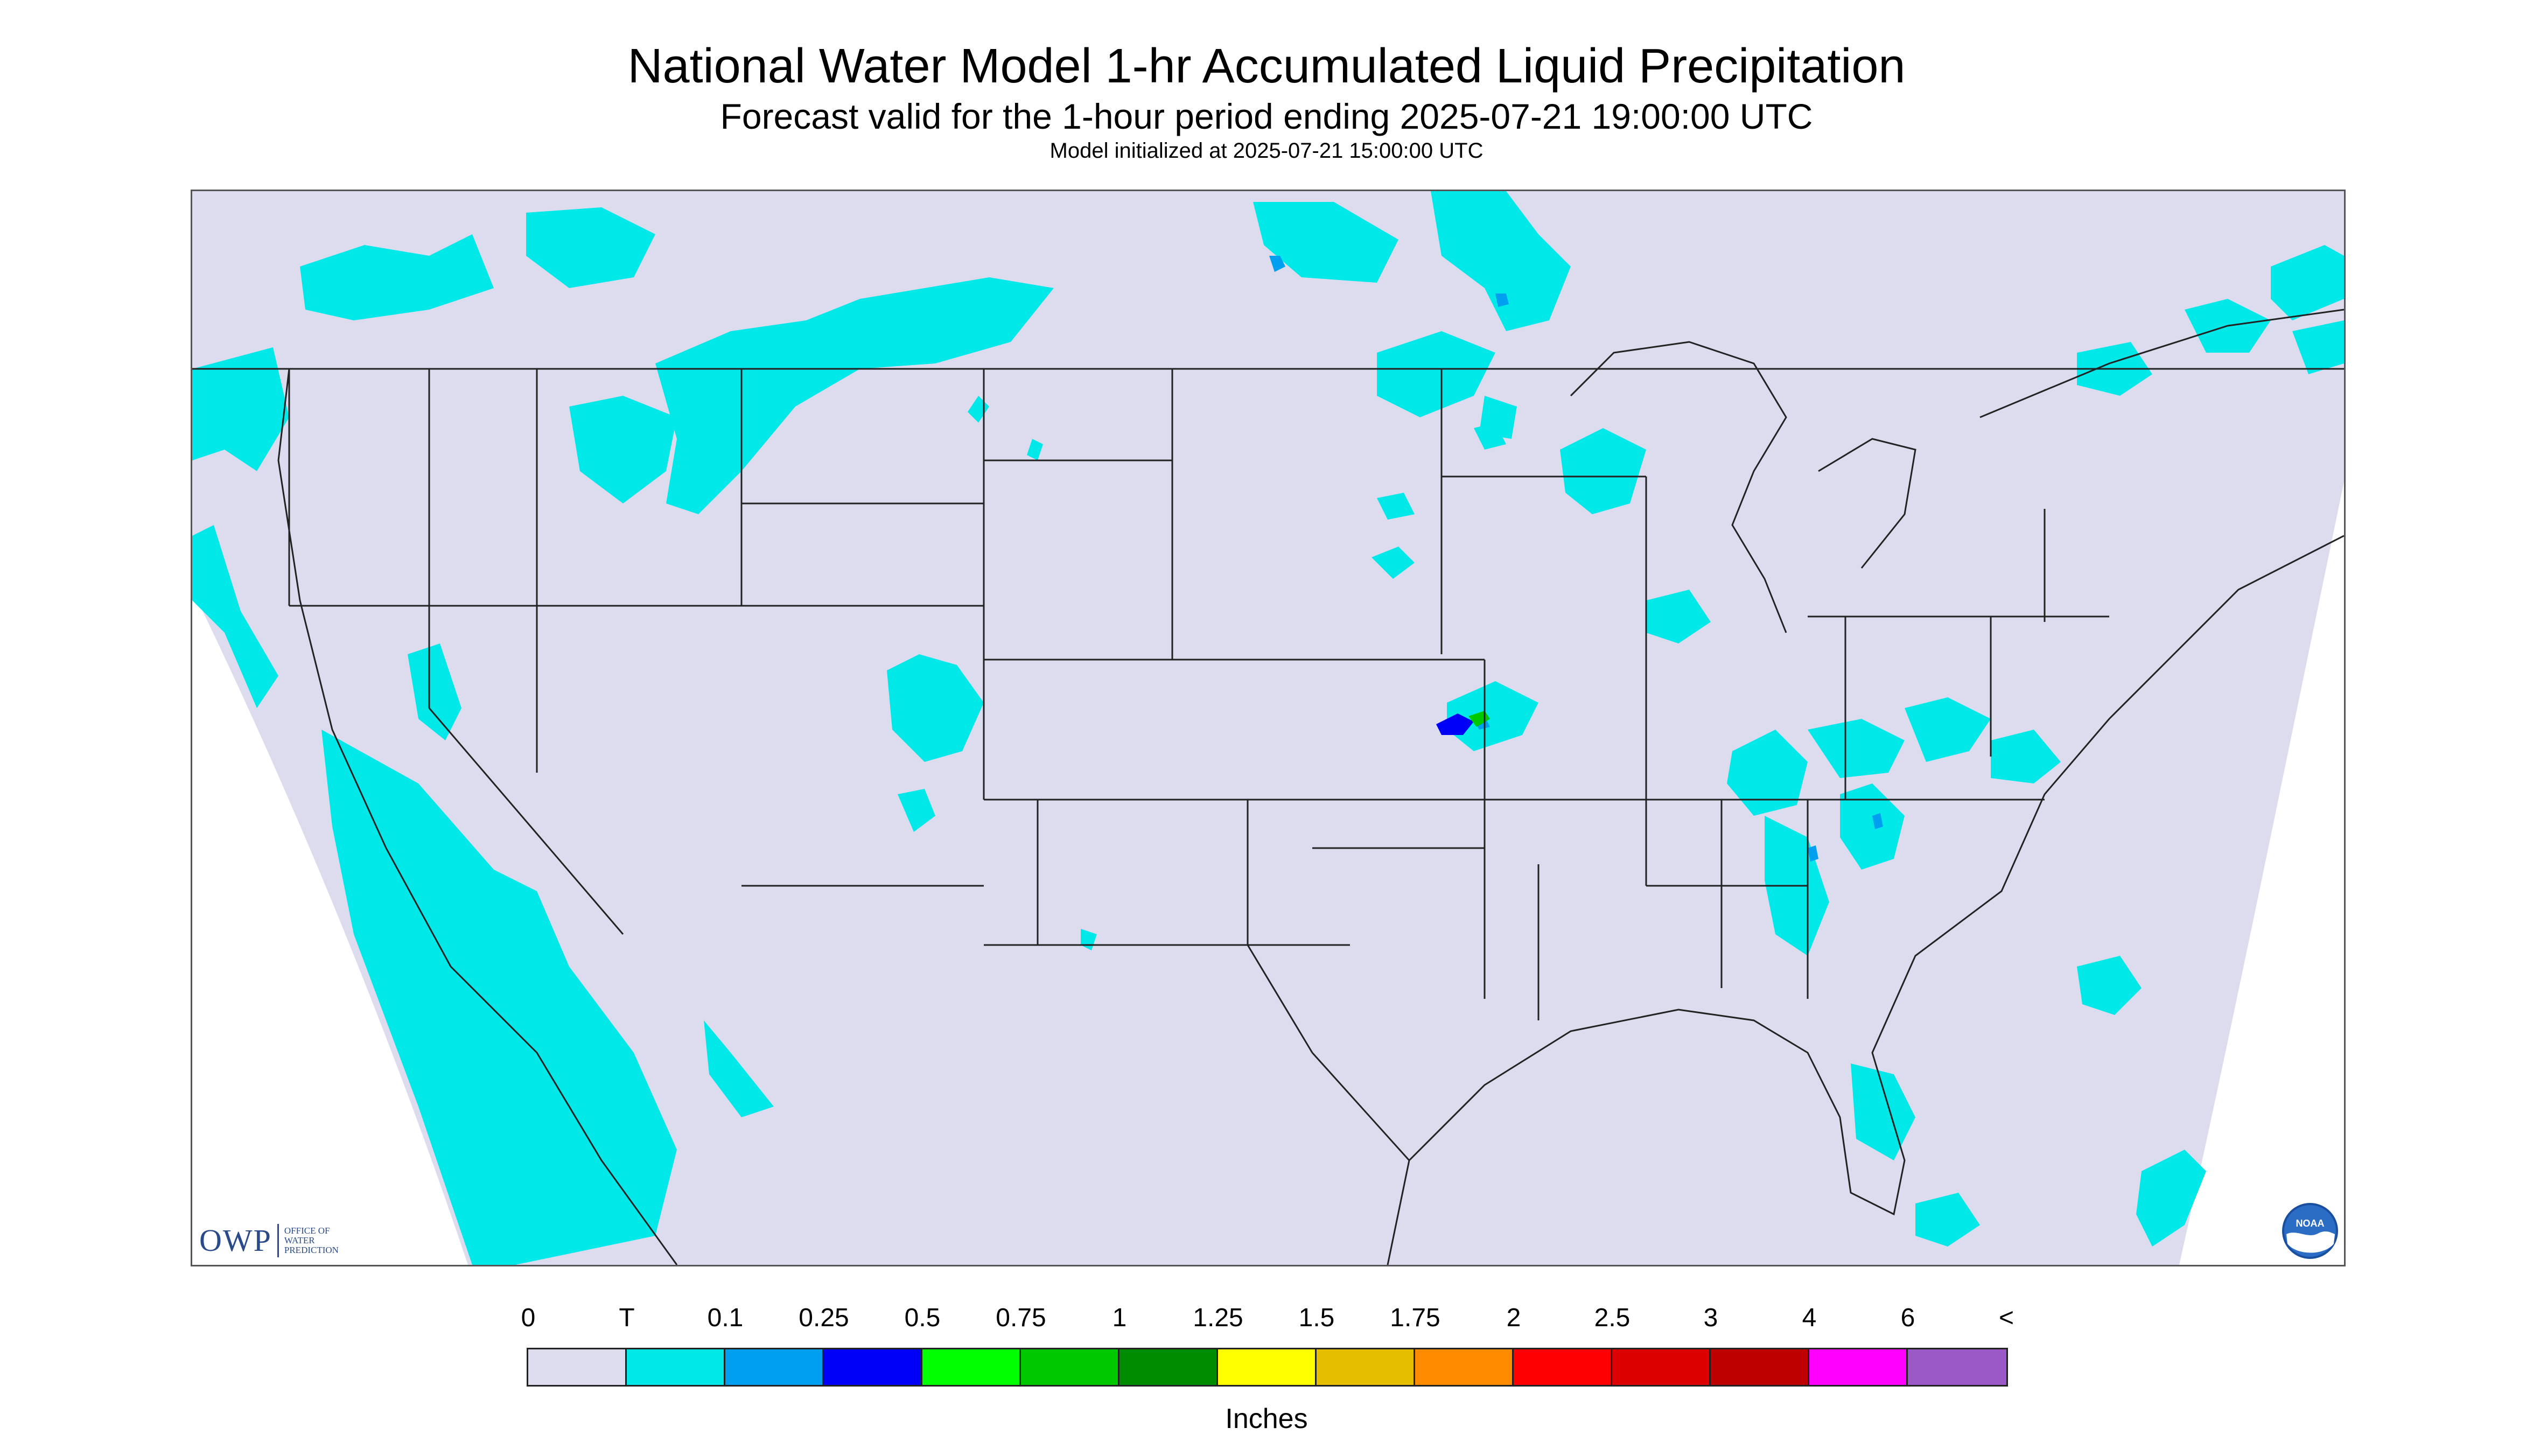 Image resolution: width=2533 pixels, height=1456 pixels. I want to click on owp-logo-divider, so click(278, 1240).